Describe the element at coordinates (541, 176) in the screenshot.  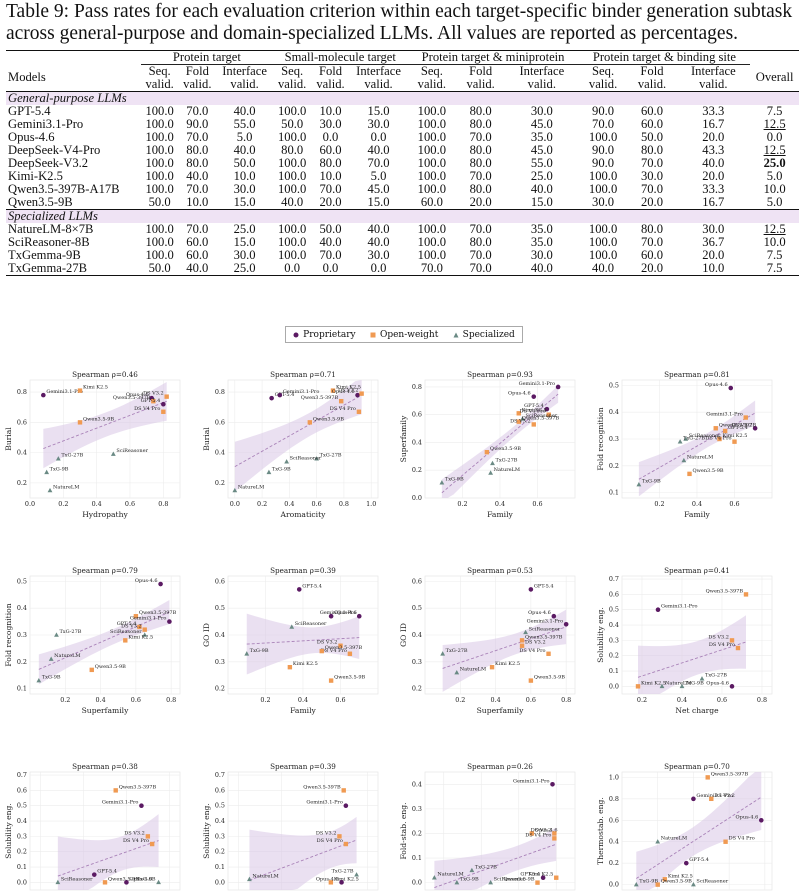
I see `value-cell: 25.0` at that location.